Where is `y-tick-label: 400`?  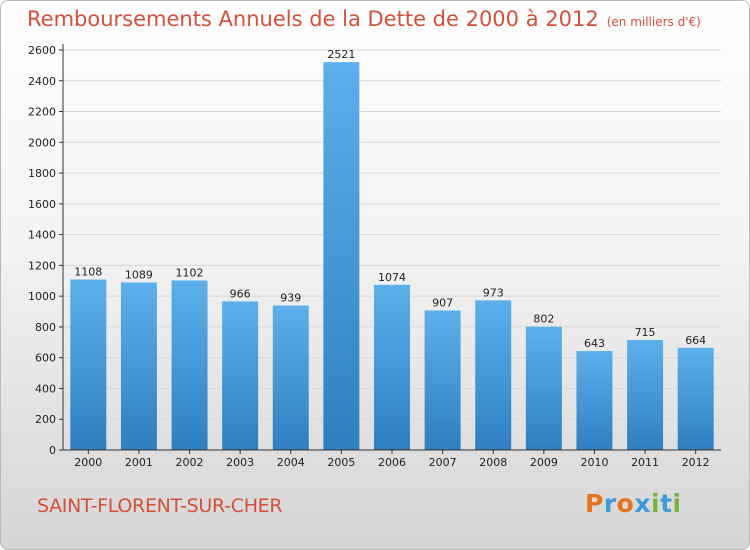
y-tick-label: 400 is located at coordinates (45, 388).